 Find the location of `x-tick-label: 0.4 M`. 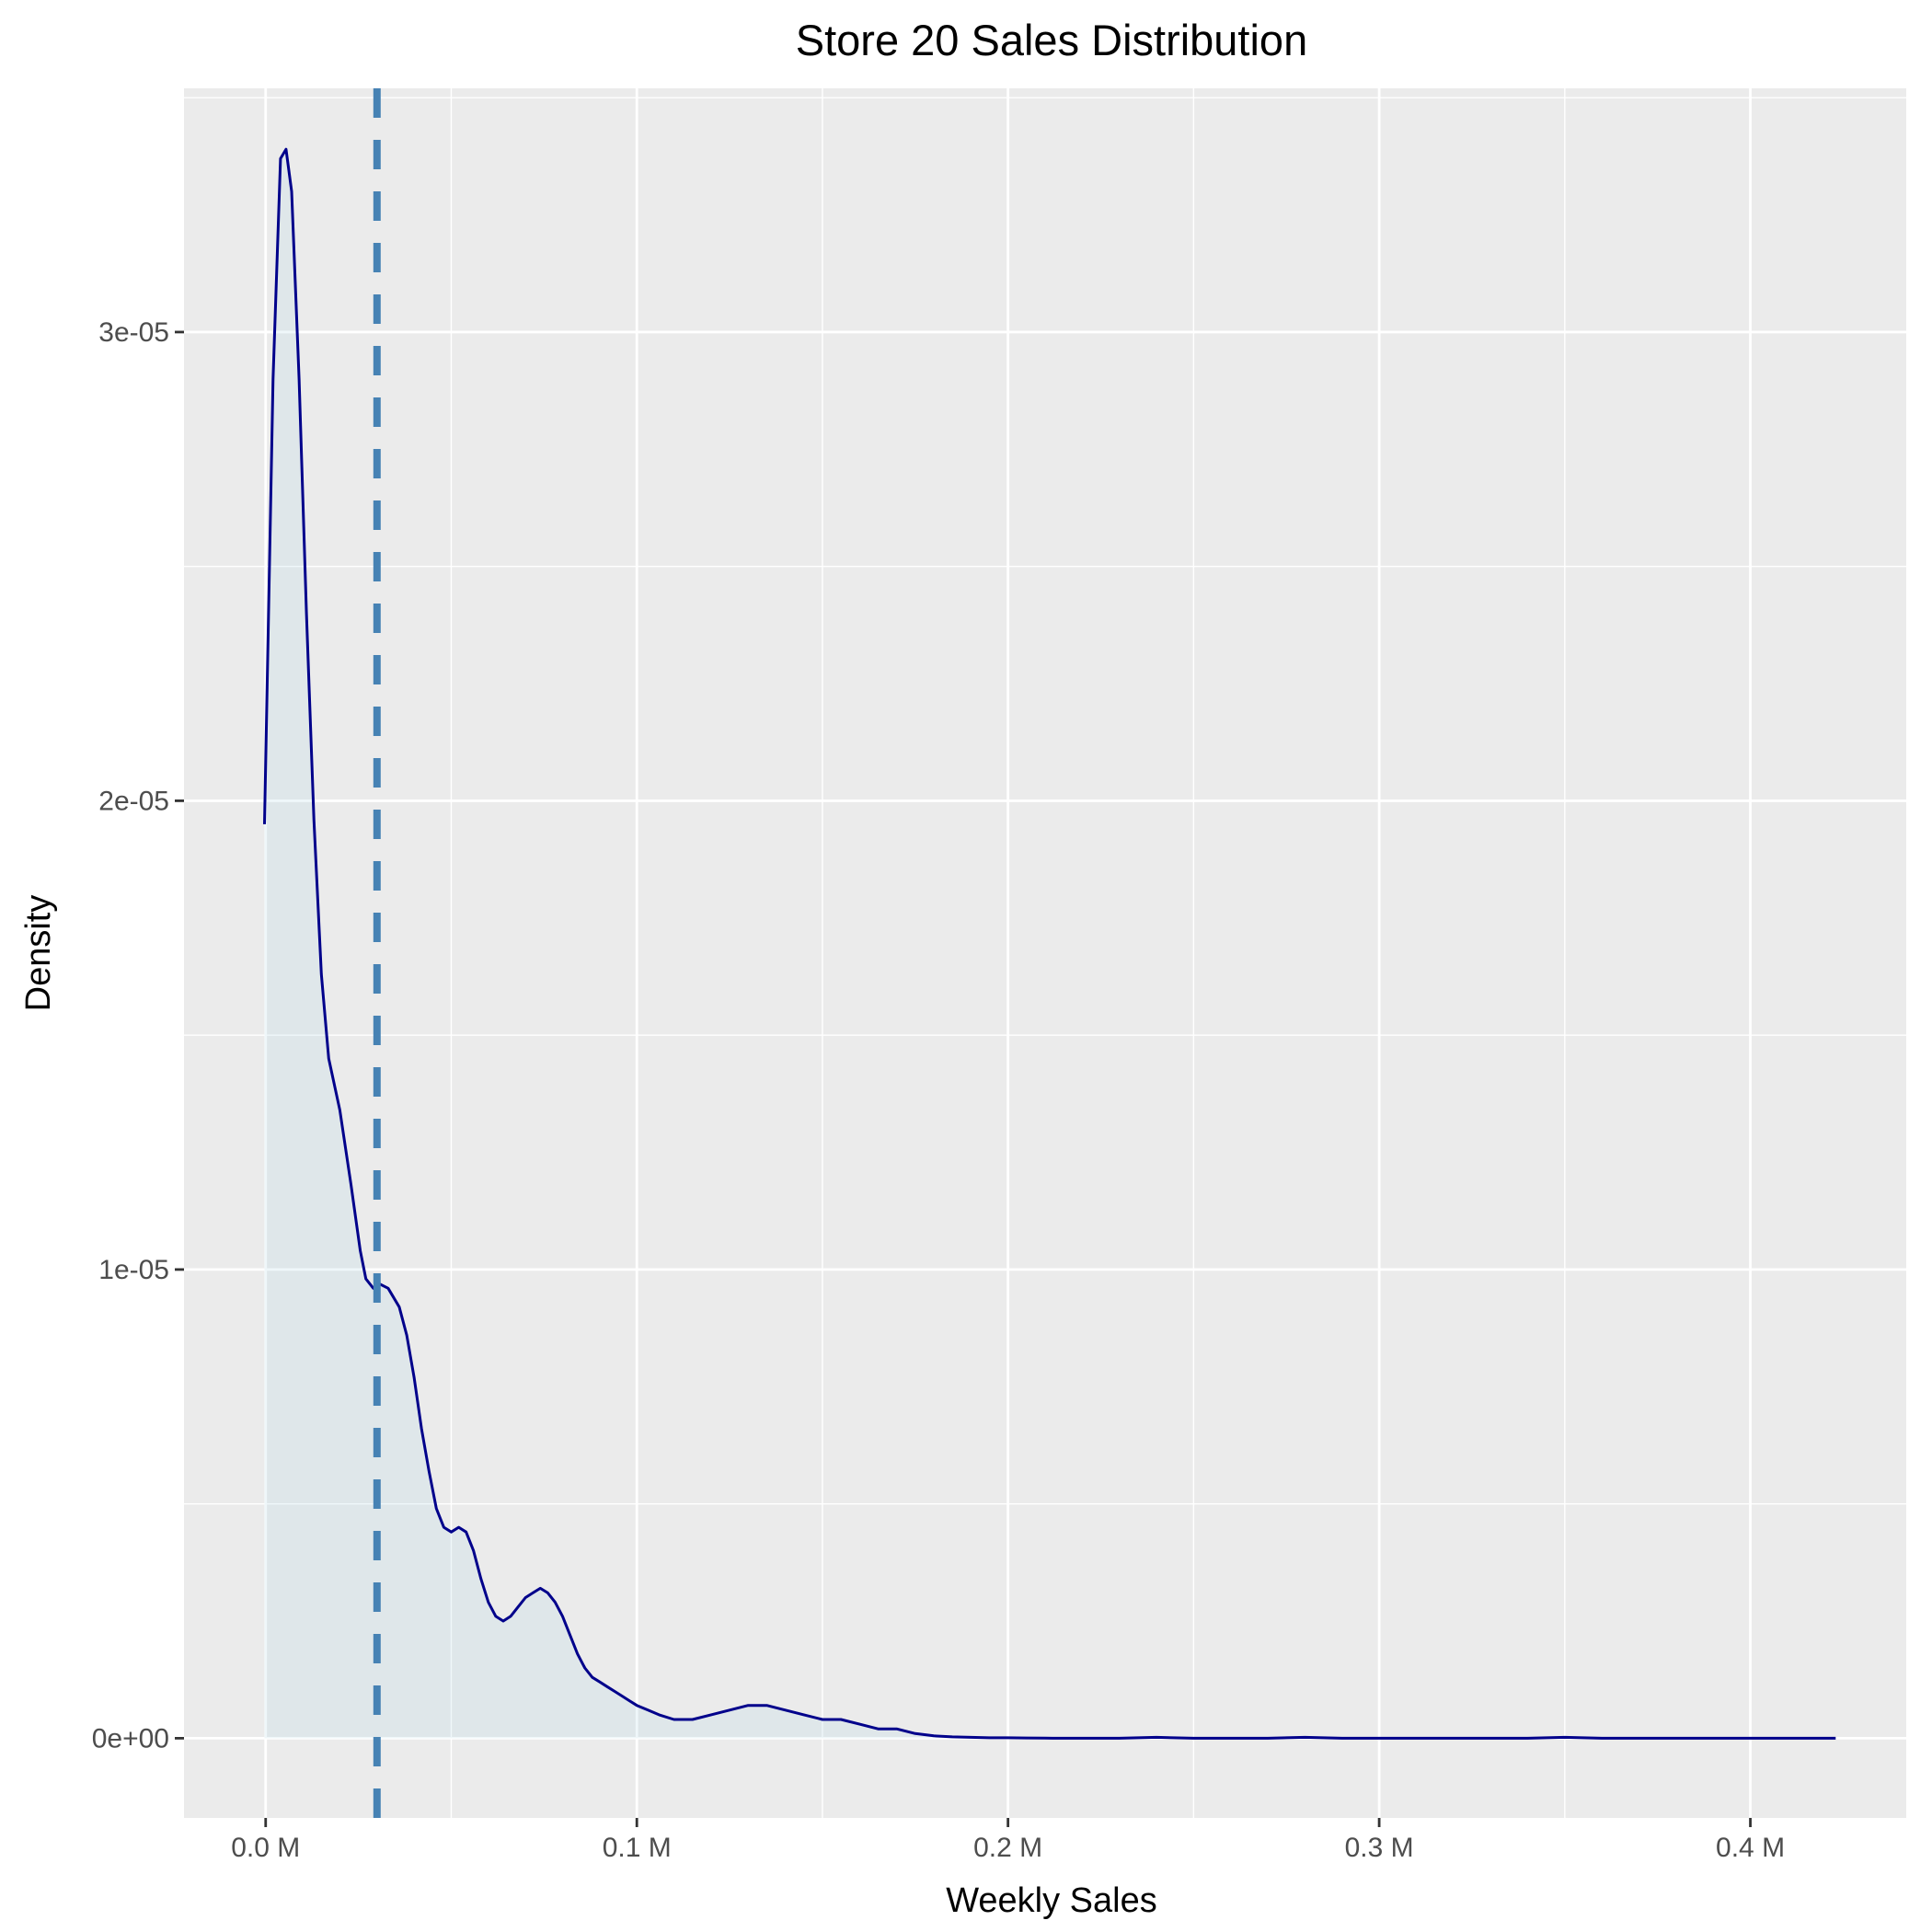

x-tick-label: 0.4 M is located at coordinates (1750, 1848).